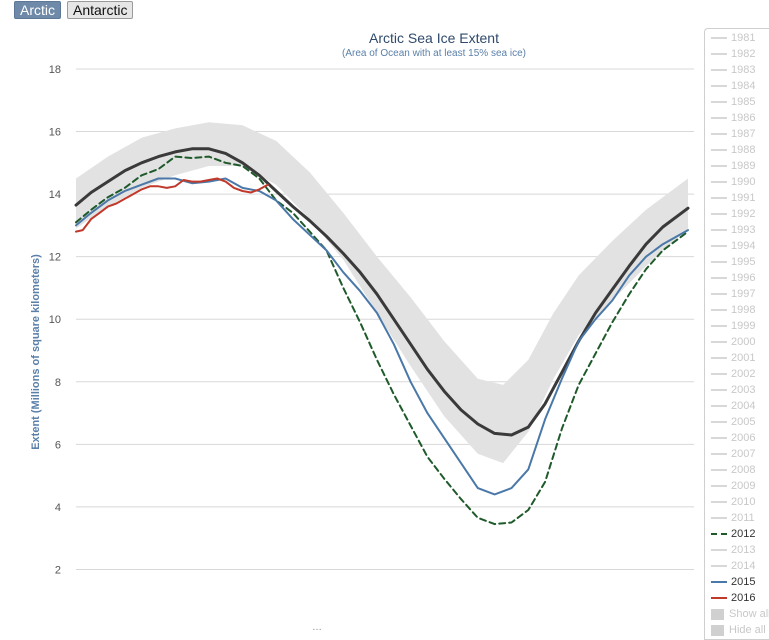 The width and height of the screenshot is (769, 640). What do you see at coordinates (743, 502) in the screenshot?
I see `legend-label: 2010` at bounding box center [743, 502].